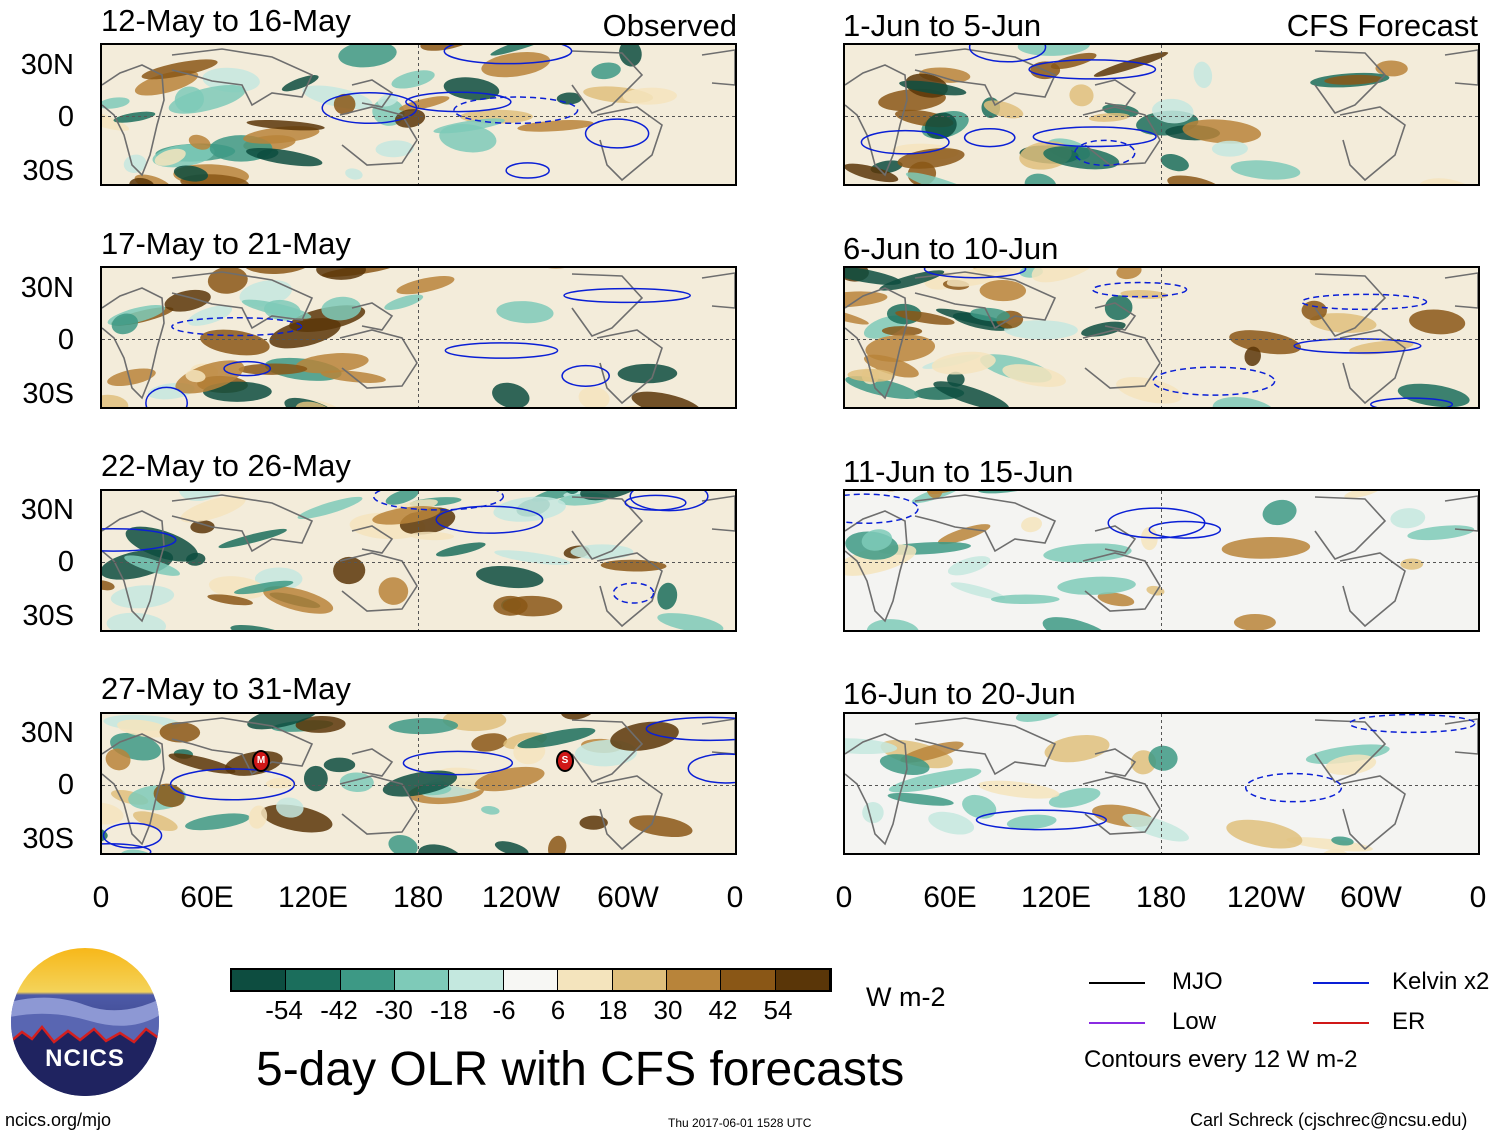 This screenshot has width=1510, height=1137. I want to click on ncics-logo: NCICS, so click(85, 1022).